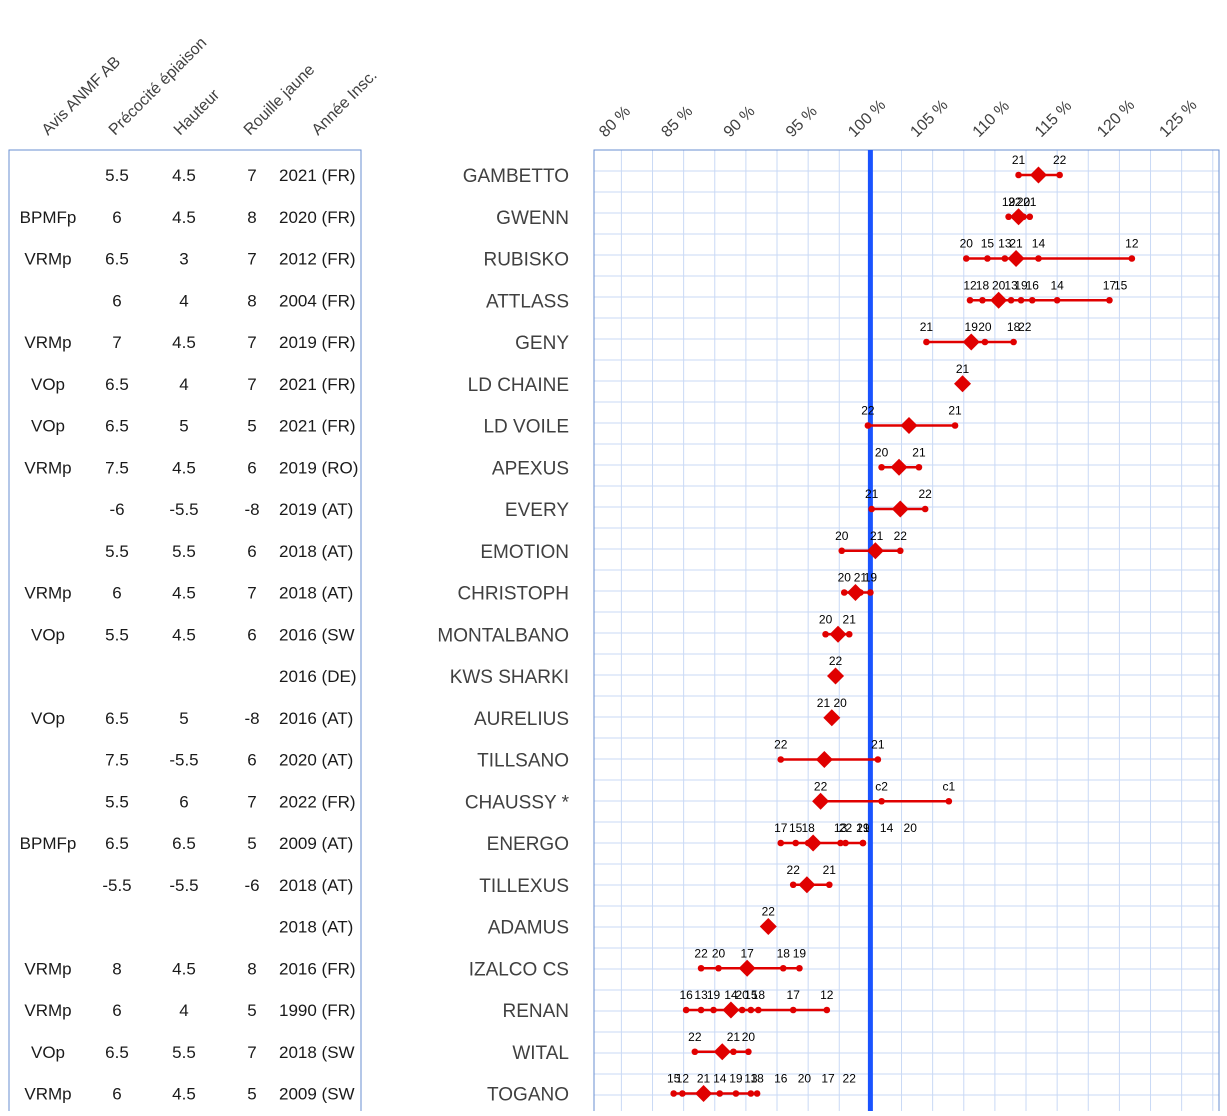  What do you see at coordinates (542, 343) in the screenshot?
I see `variety-name: GENY` at bounding box center [542, 343].